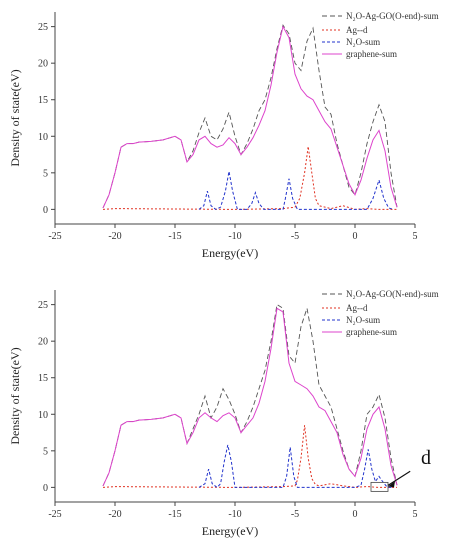 This screenshot has width=451, height=550. Describe the element at coordinates (379, 486) in the screenshot. I see `annotation-box` at that location.